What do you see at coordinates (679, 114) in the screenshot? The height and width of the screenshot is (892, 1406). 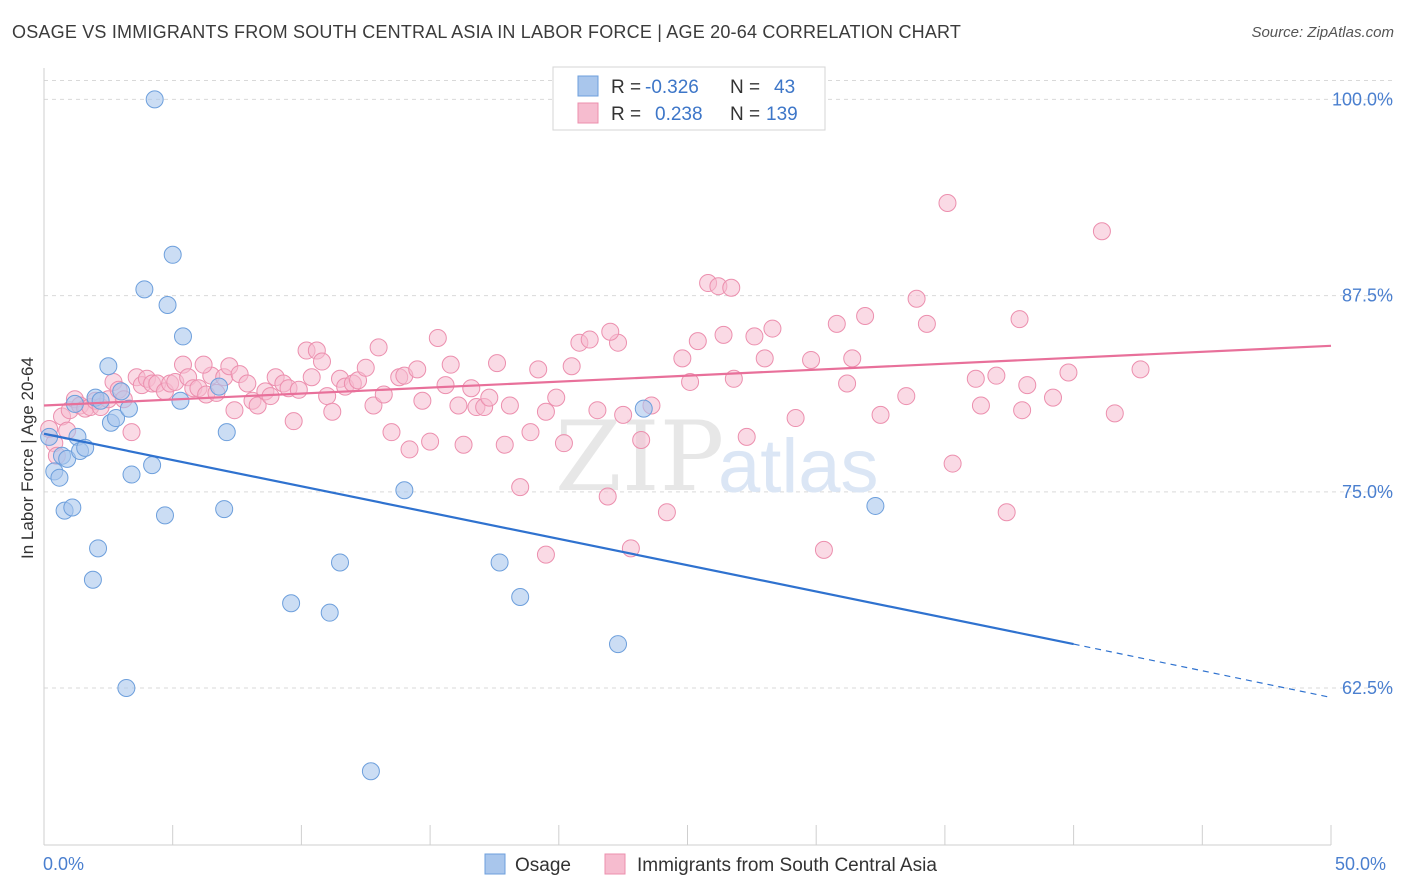 I see `legend-r-value-immigrants: 0.238` at bounding box center [679, 114].